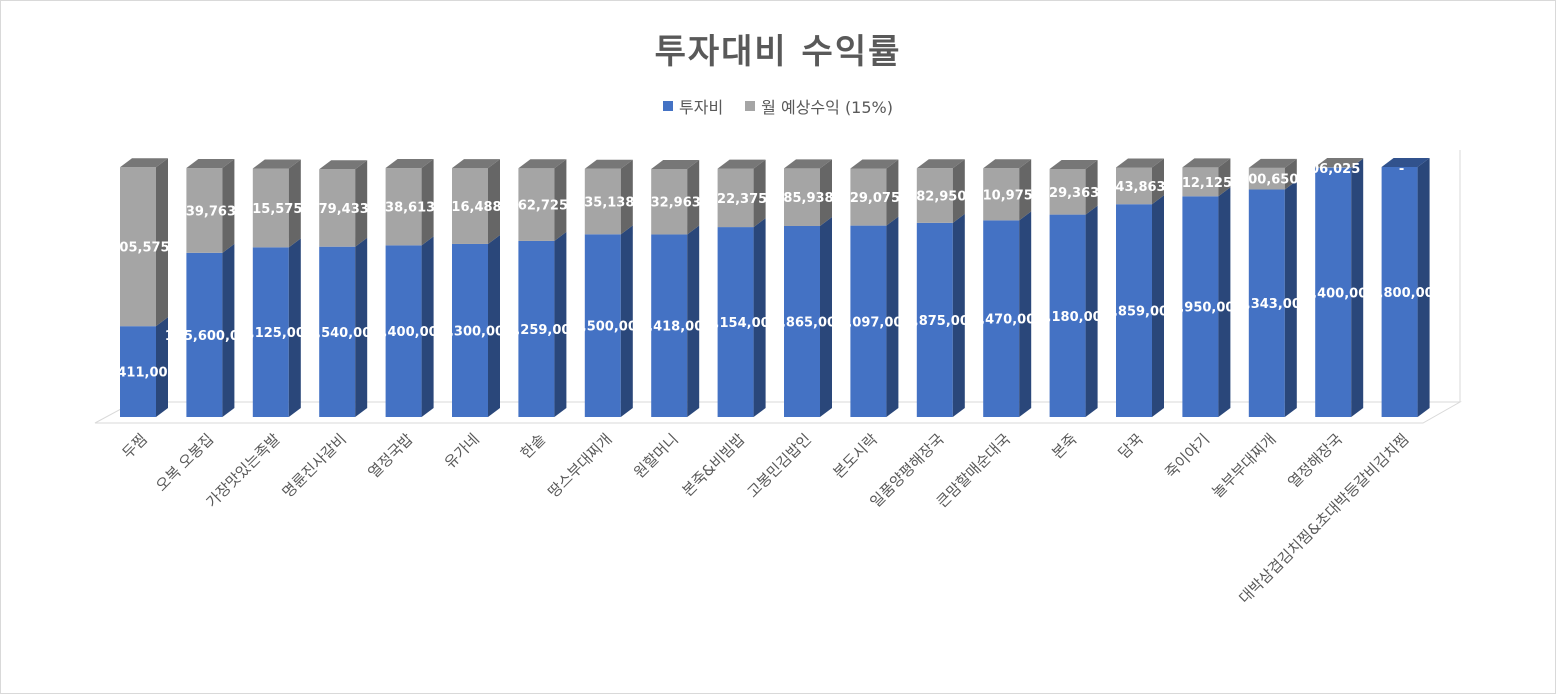 The height and width of the screenshot is (694, 1556). I want to click on data-label-investment-20: 1,800,00, so click(1402, 293).